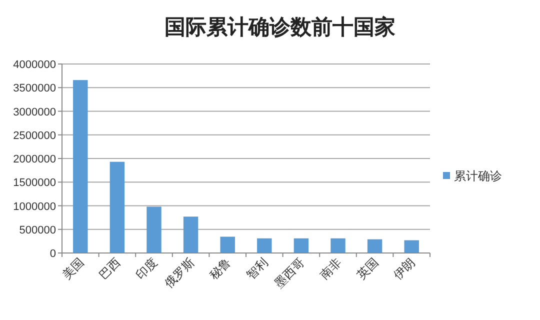 Image resolution: width=540 pixels, height=320 pixels. Describe the element at coordinates (404, 268) in the screenshot. I see `x-tick-label: 伊朗` at that location.